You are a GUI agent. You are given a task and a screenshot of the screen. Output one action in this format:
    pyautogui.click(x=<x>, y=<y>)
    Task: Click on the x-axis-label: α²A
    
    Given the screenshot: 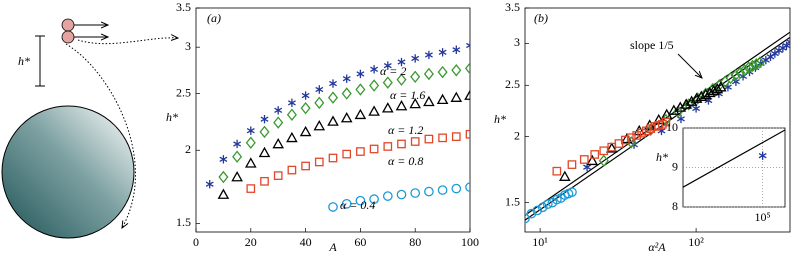 What is the action you would take?
    pyautogui.click(x=657, y=247)
    